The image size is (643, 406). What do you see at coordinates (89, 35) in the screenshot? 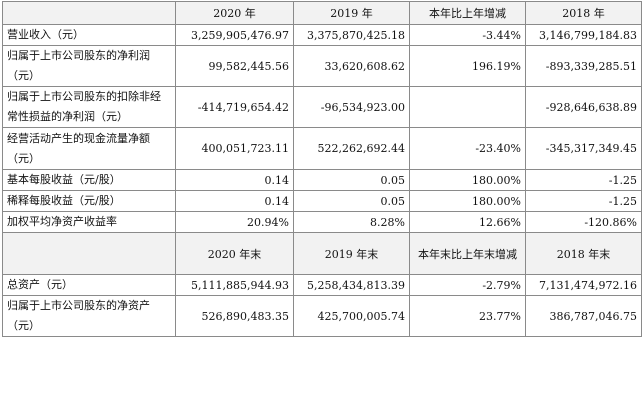
I see `row-label: 营业收入（元）` at bounding box center [89, 35].